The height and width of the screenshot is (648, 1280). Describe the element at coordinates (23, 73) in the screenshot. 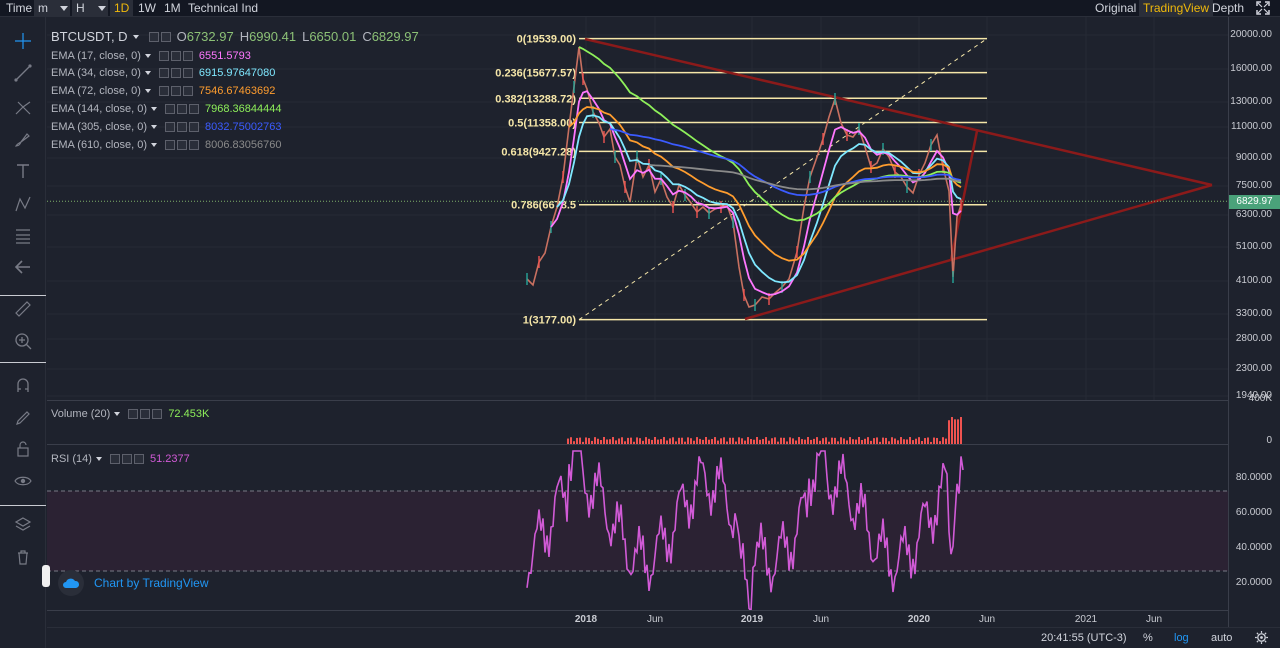

I see `trend-line-icon` at that location.